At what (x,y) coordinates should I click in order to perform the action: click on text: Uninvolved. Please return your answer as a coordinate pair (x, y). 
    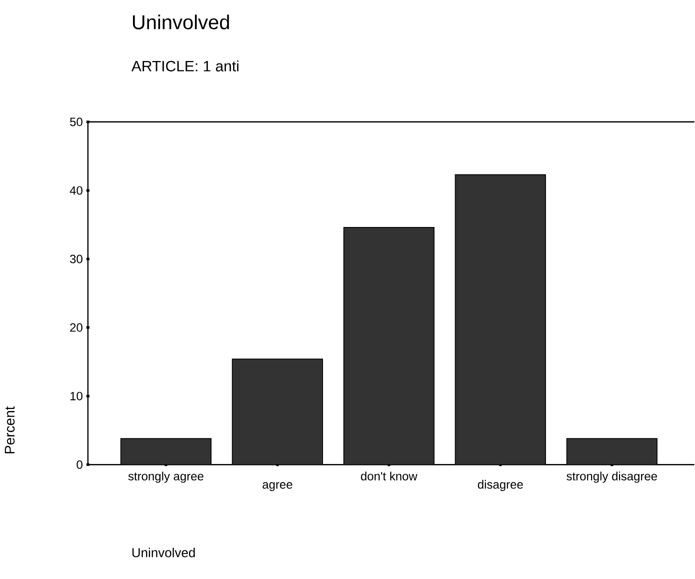
    Looking at the image, I should click on (163, 553).